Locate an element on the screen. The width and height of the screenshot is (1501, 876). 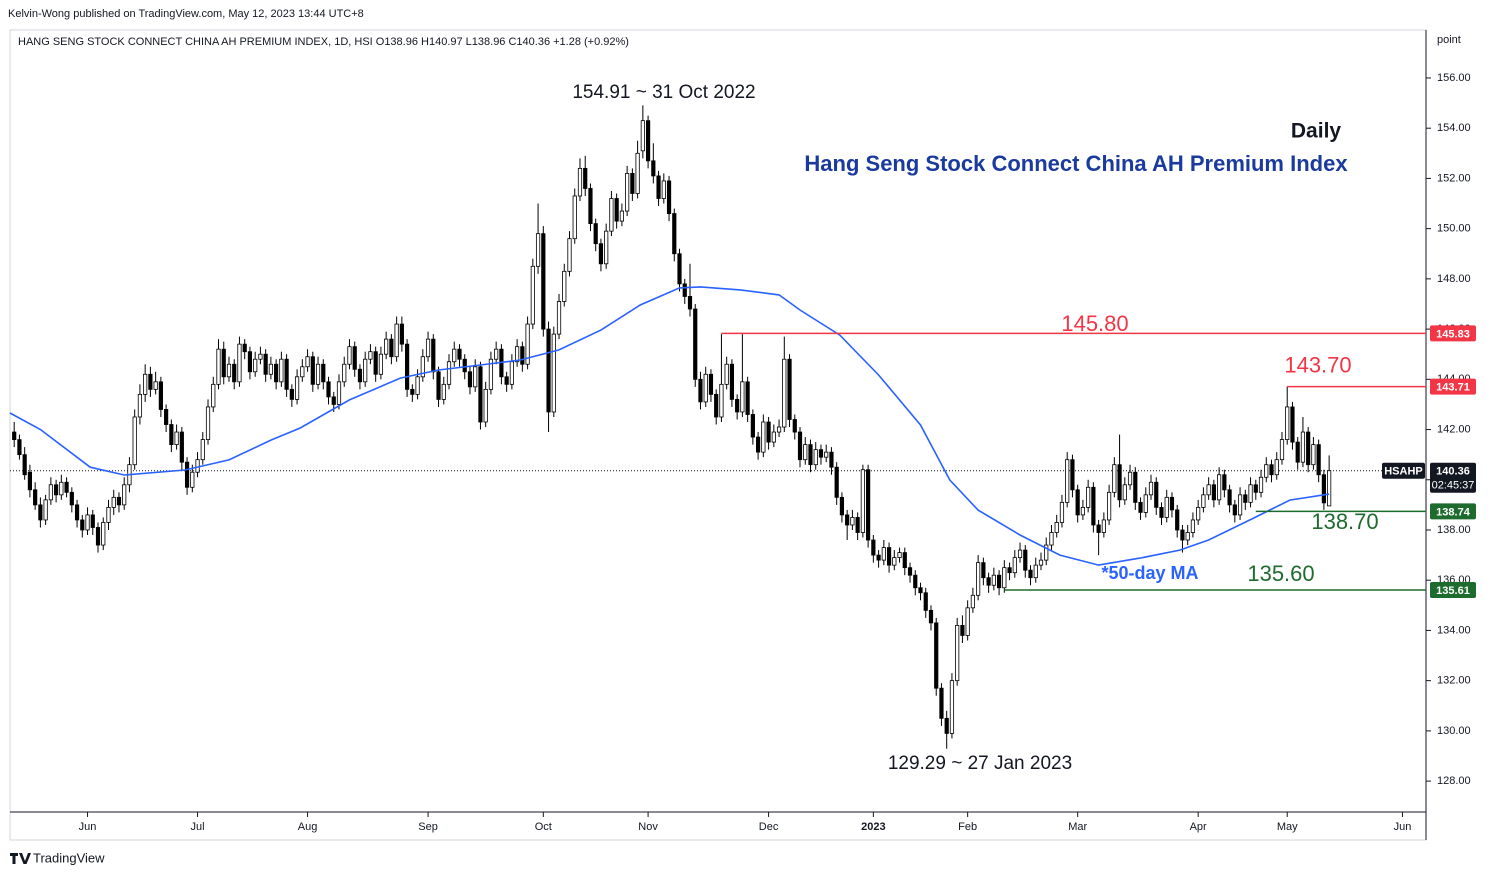
x-tick-label: Nov is located at coordinates (648, 827).